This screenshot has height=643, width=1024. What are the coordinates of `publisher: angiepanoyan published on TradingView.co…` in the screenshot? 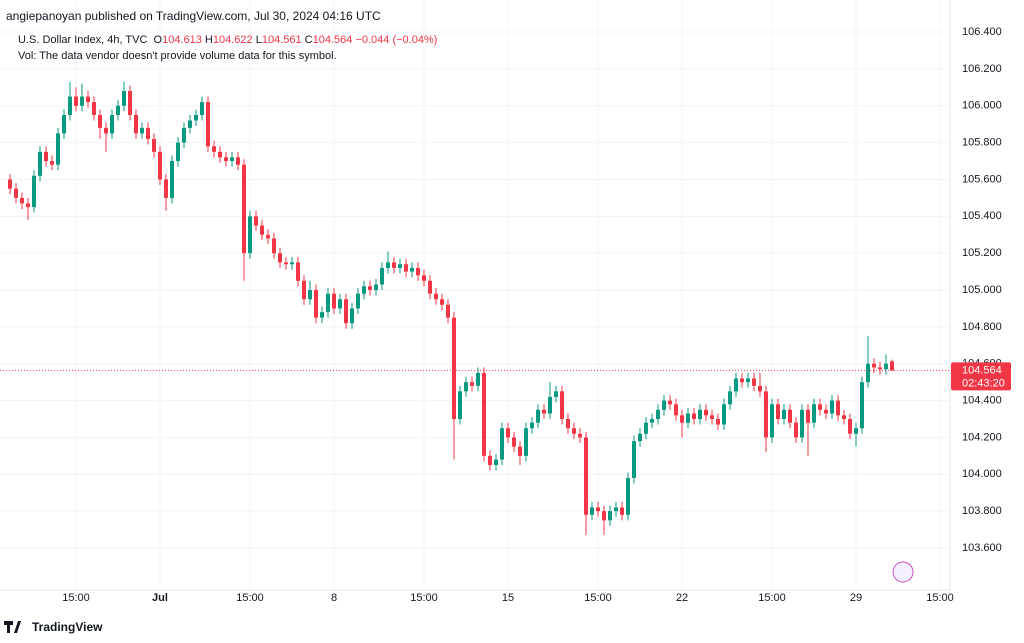 It's located at (193, 16).